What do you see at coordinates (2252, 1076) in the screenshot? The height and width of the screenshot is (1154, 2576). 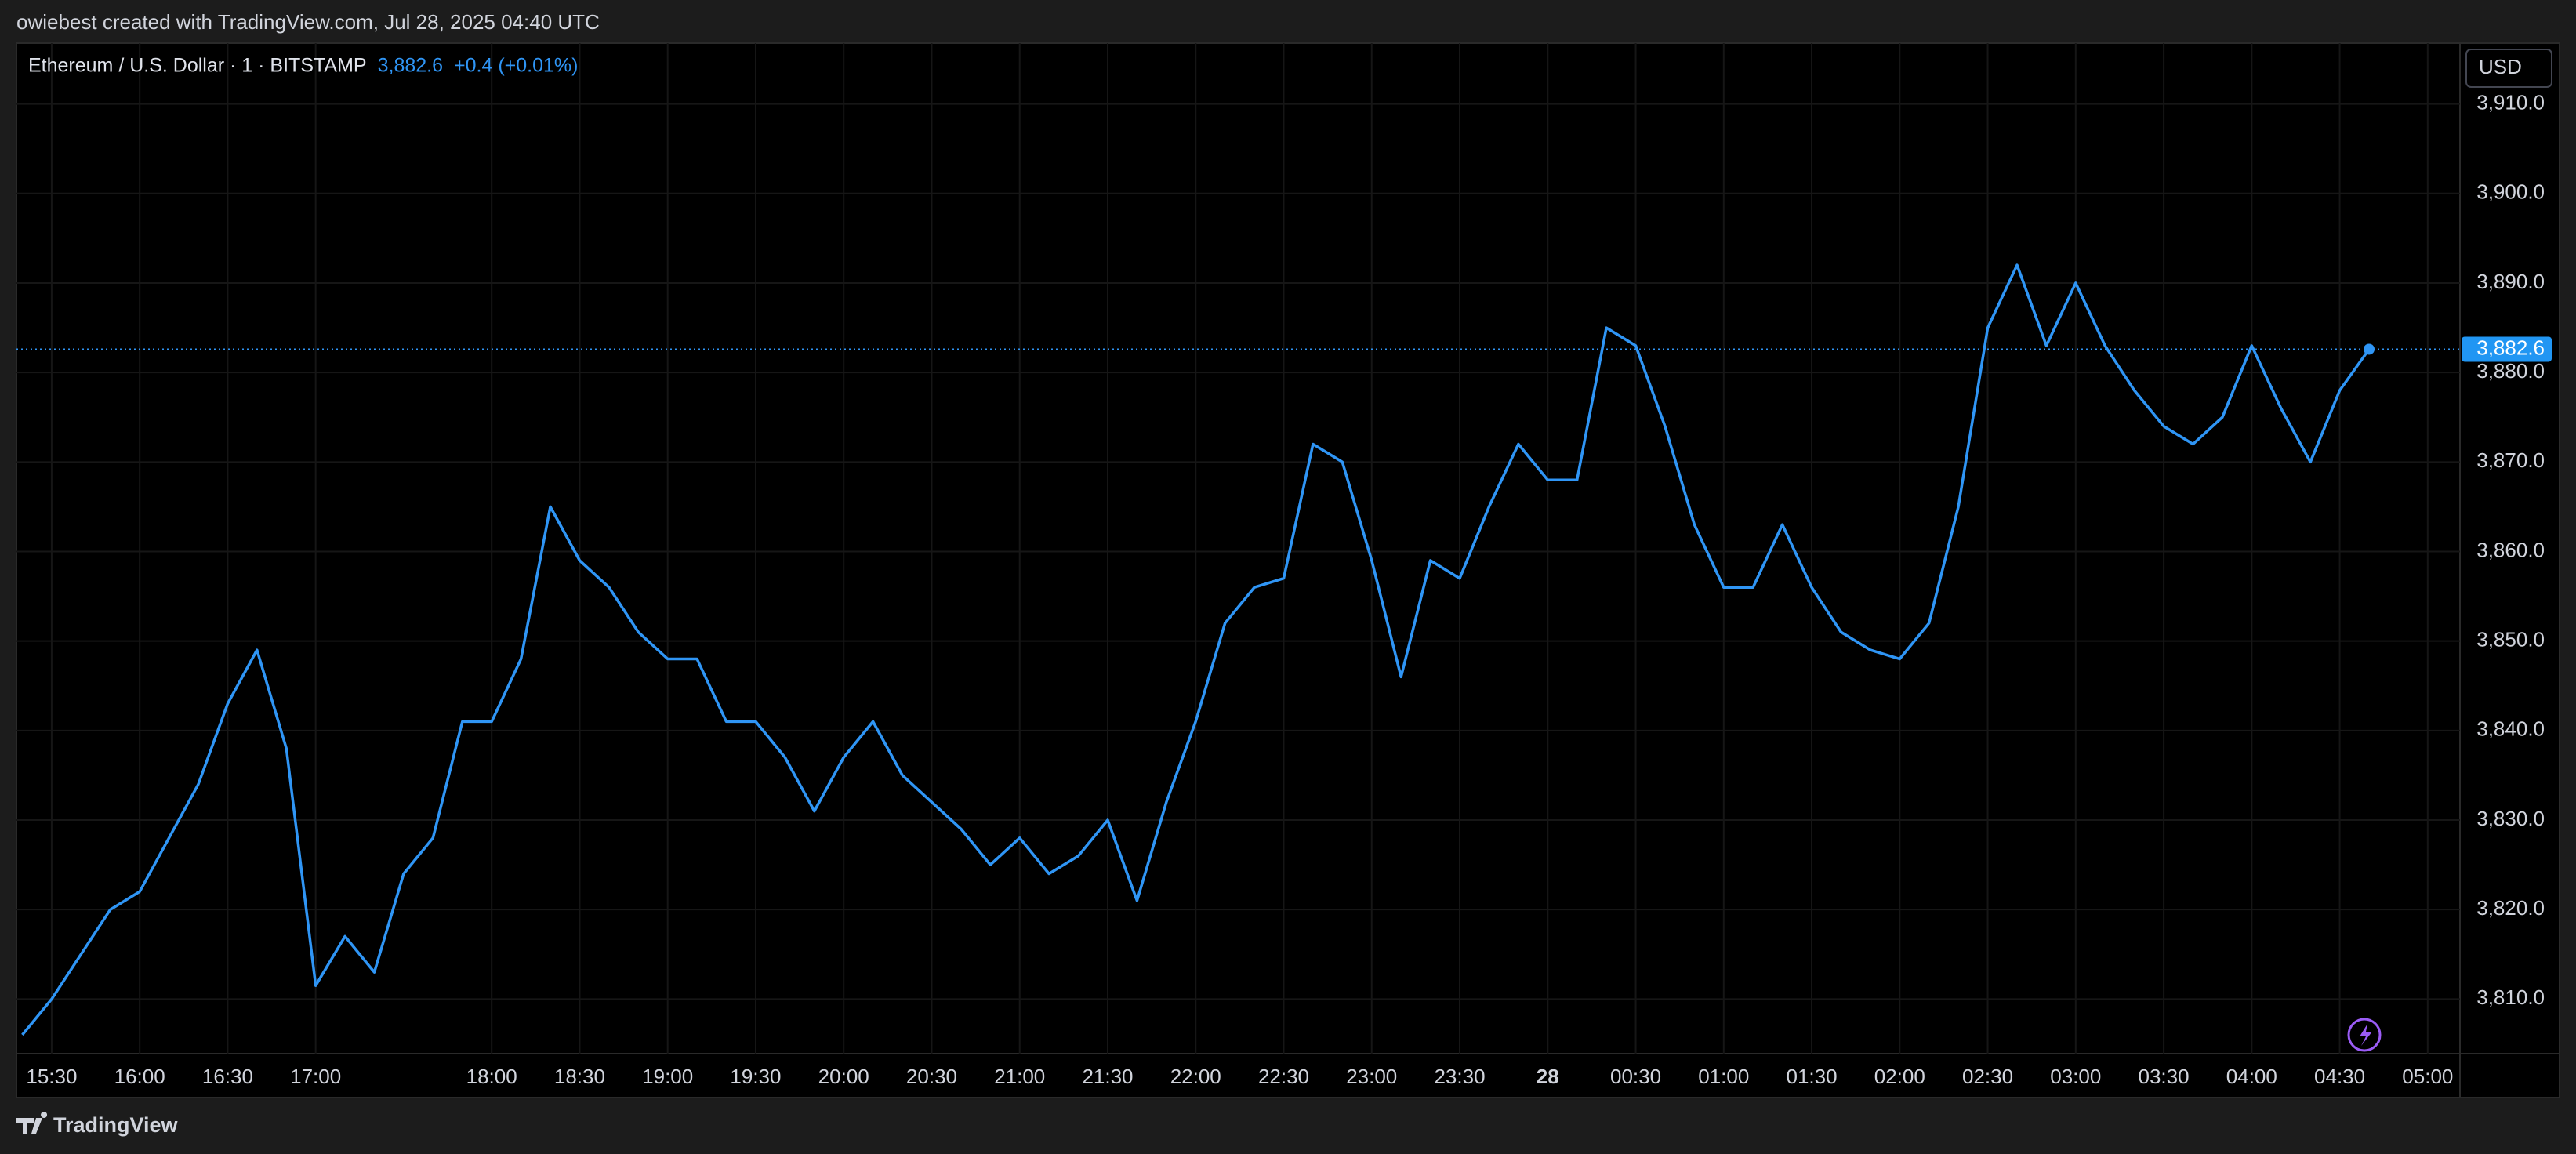 I see `x-tick-label: 04:00` at bounding box center [2252, 1076].